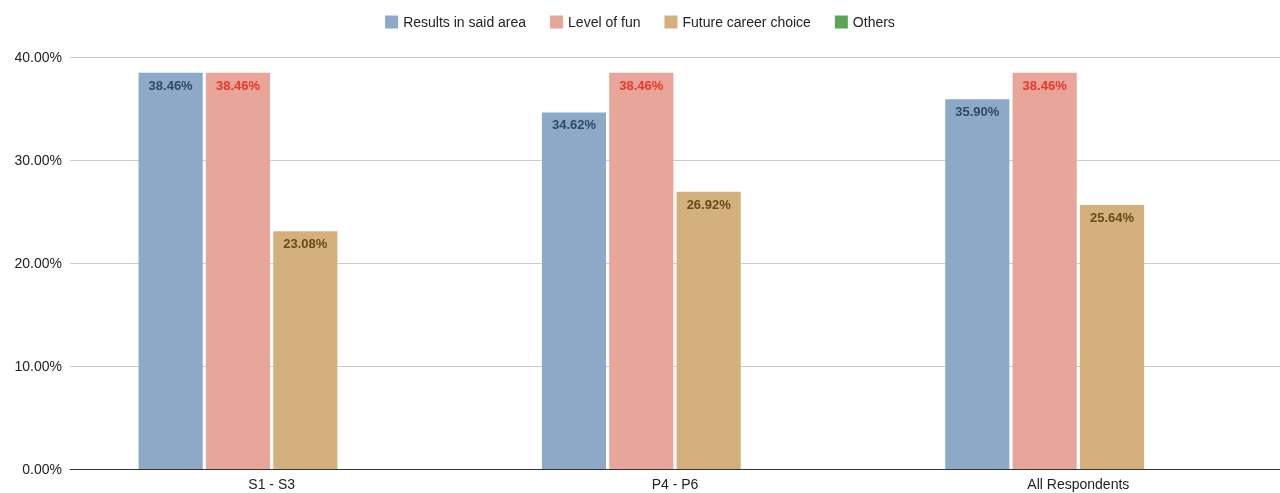  Describe the element at coordinates (574, 125) in the screenshot. I see `data-label: 34.62%` at that location.